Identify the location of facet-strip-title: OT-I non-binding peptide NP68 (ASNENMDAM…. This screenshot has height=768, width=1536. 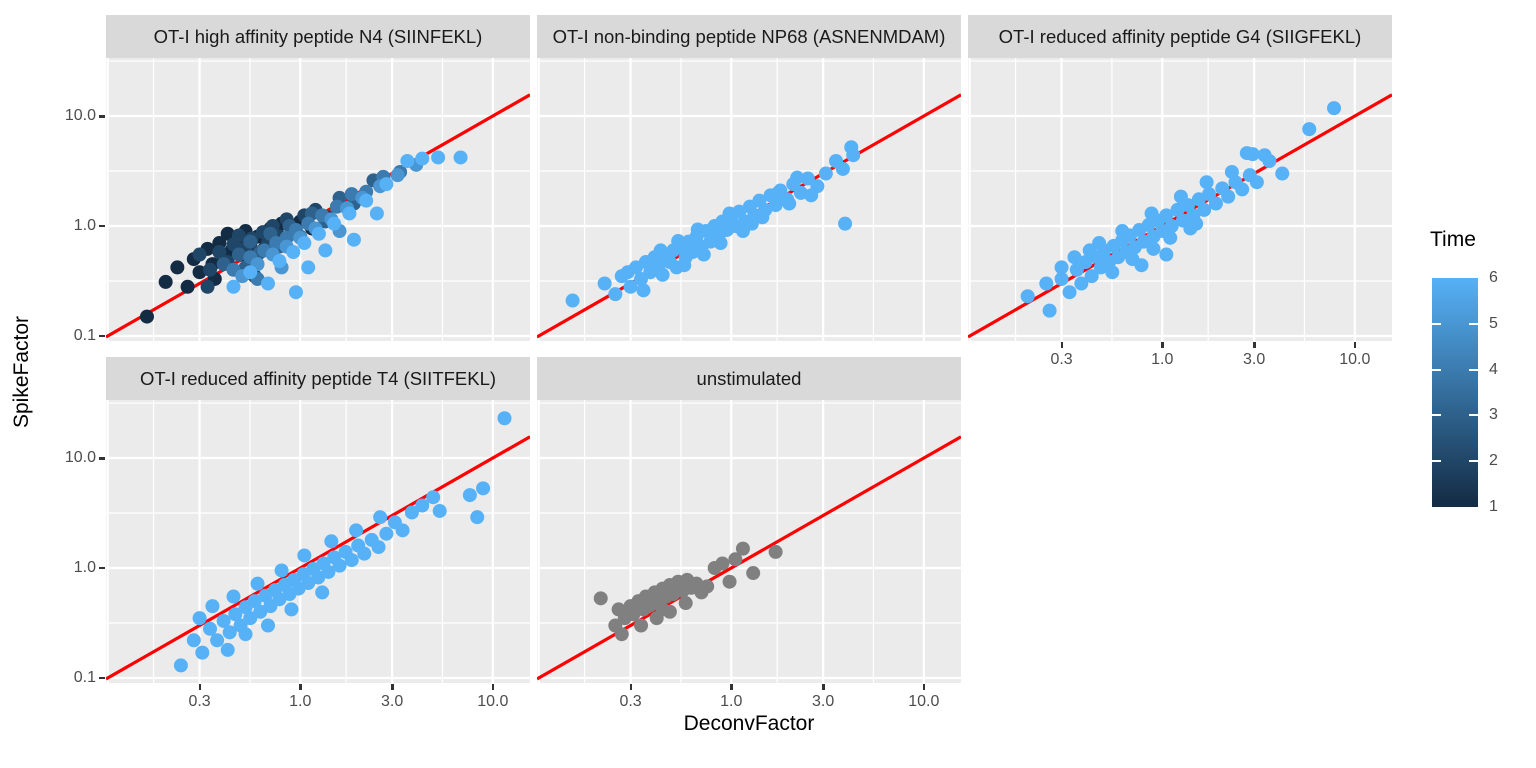
(749, 36).